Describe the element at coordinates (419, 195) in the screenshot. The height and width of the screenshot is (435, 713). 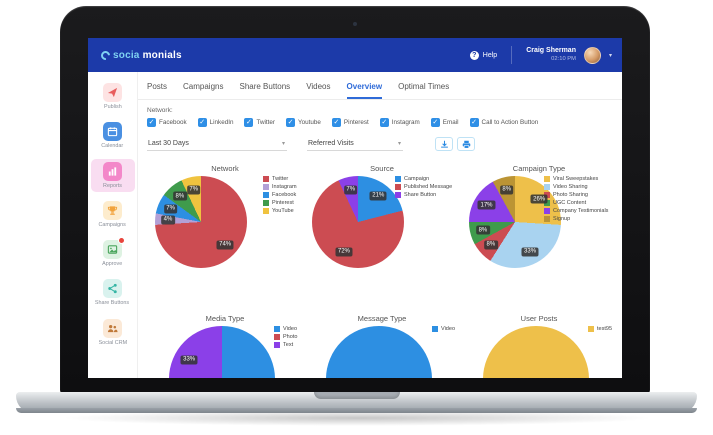
I see `legend-label: Share Button` at that location.